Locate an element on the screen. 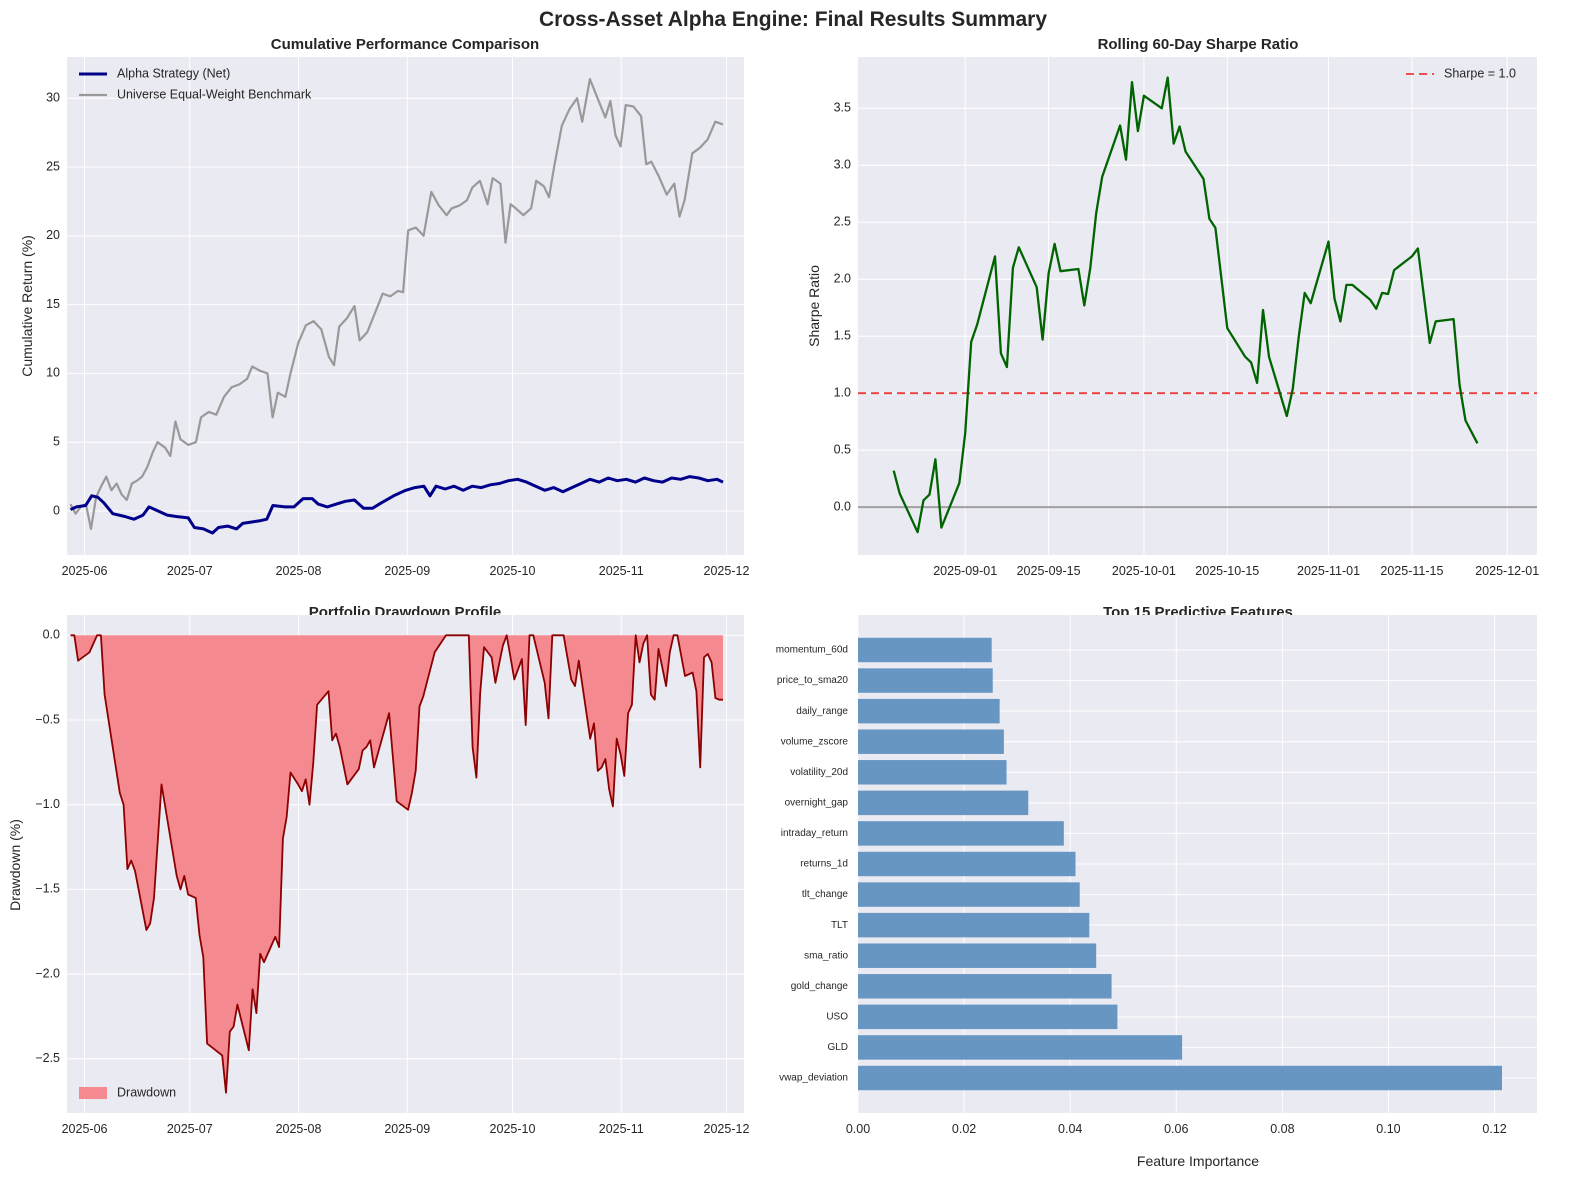 This screenshot has width=1587, height=1181. drawdown-y-axis-label: Drawdown (%) is located at coordinates (15, 865).